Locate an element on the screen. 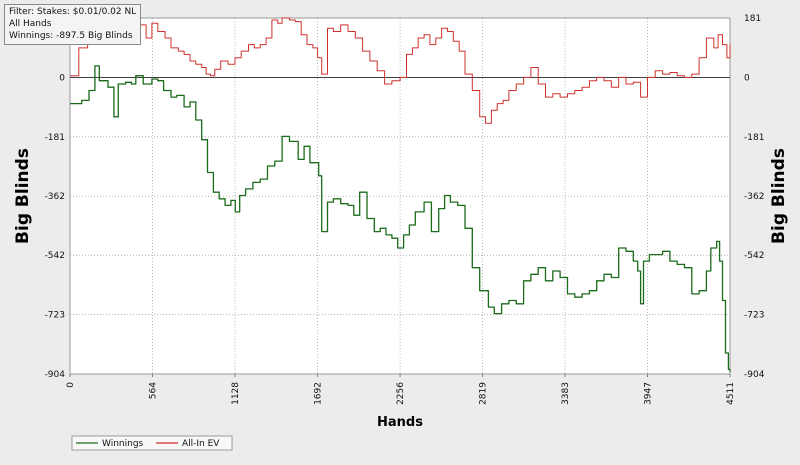 The height and width of the screenshot is (465, 800). y-tick-label-left: -362 is located at coordinates (55, 197).